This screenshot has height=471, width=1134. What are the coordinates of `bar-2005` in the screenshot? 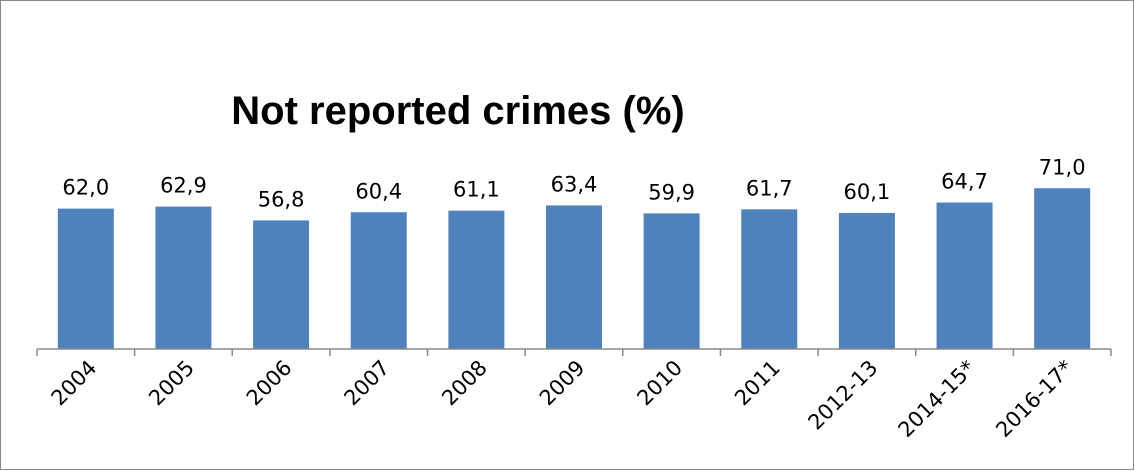 It's located at (183, 277).